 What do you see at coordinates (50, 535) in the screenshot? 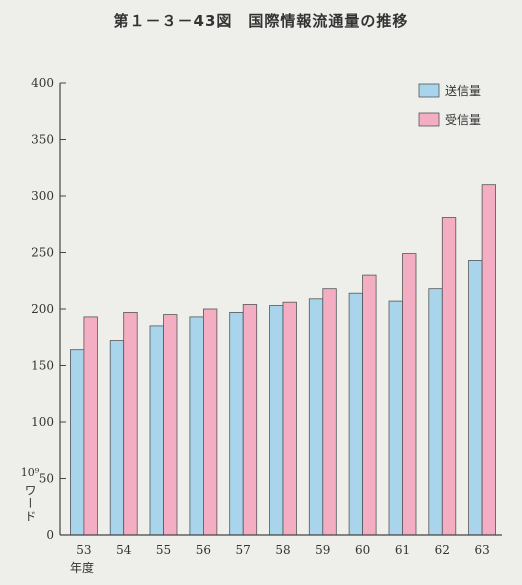
I see `y-tick-label: 0` at bounding box center [50, 535].